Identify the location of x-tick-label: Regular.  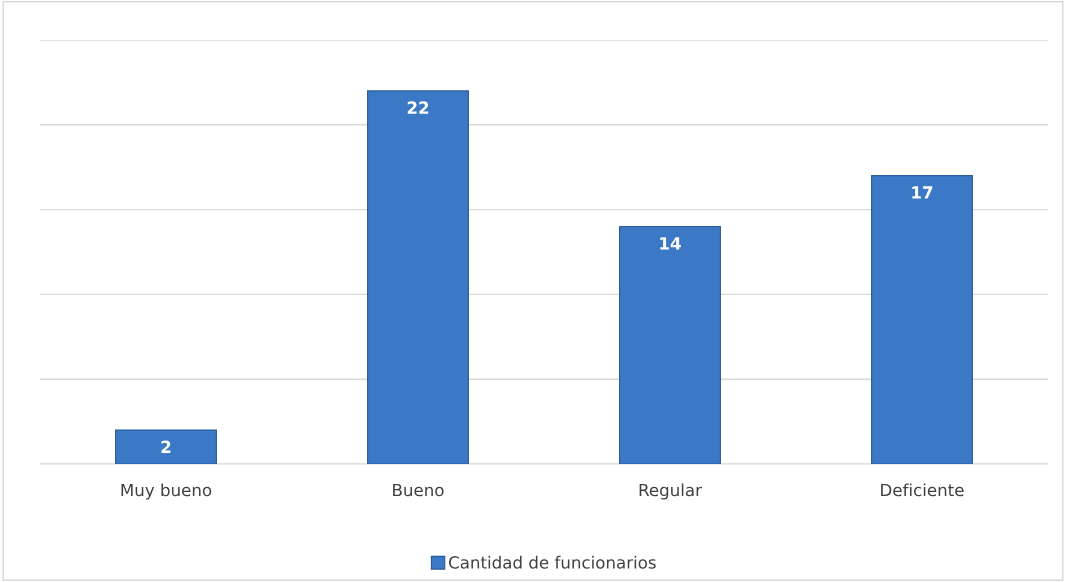
(670, 491).